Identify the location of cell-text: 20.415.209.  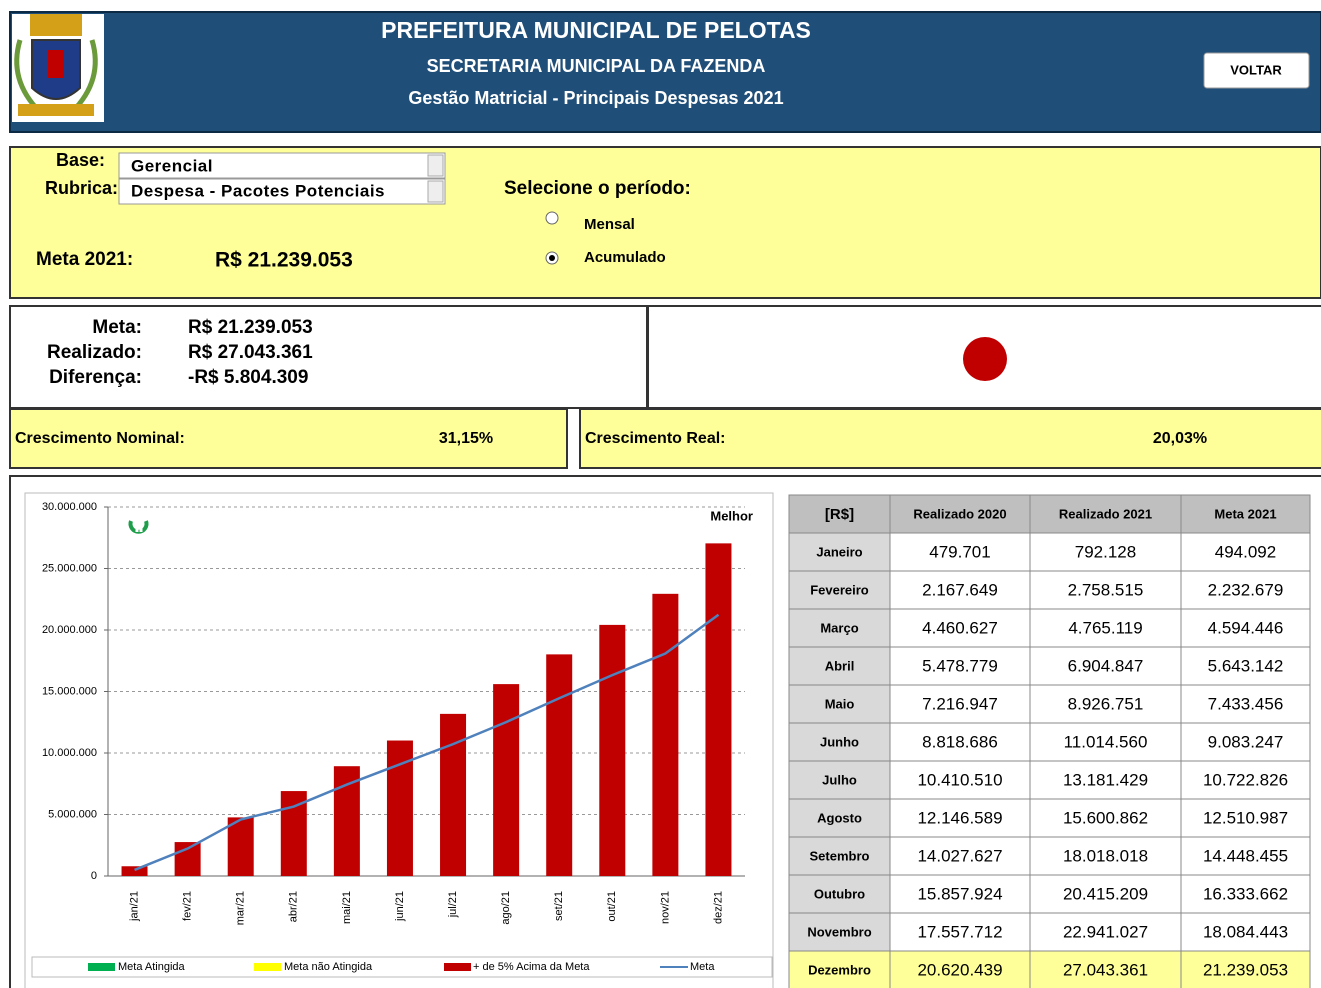
(1105, 893).